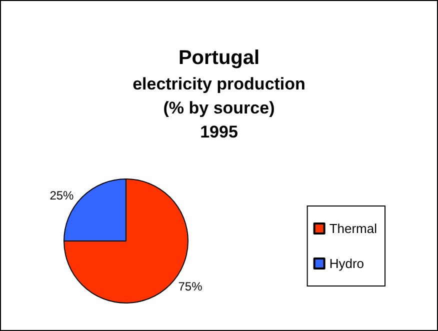 The height and width of the screenshot is (331, 438). I want to click on data-label: 25%, so click(62, 195).